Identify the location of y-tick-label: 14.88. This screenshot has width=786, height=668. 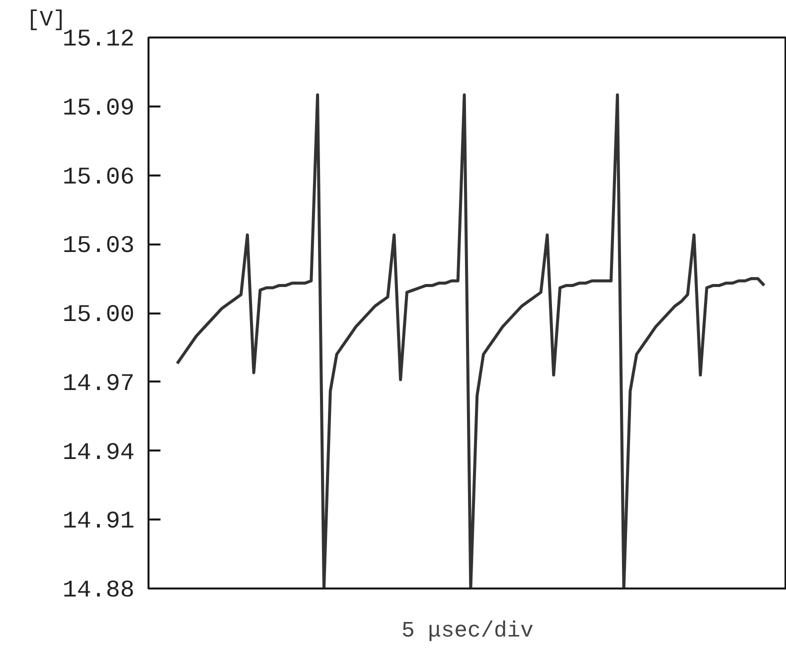
(98, 591).